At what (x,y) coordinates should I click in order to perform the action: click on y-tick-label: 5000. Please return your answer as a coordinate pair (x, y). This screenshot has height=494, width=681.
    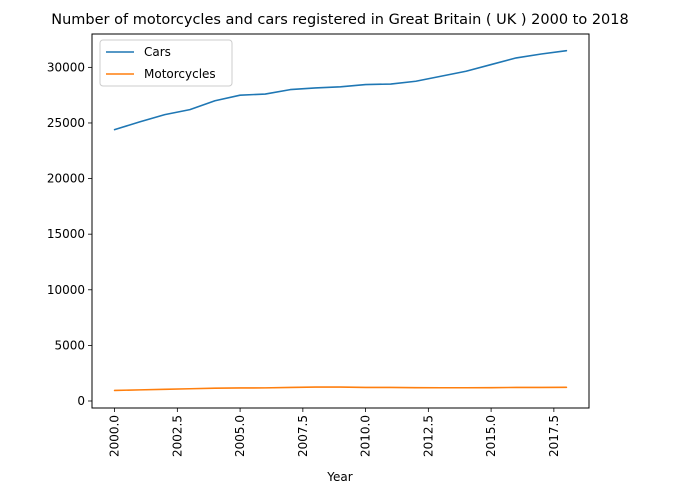
    Looking at the image, I should click on (69, 345).